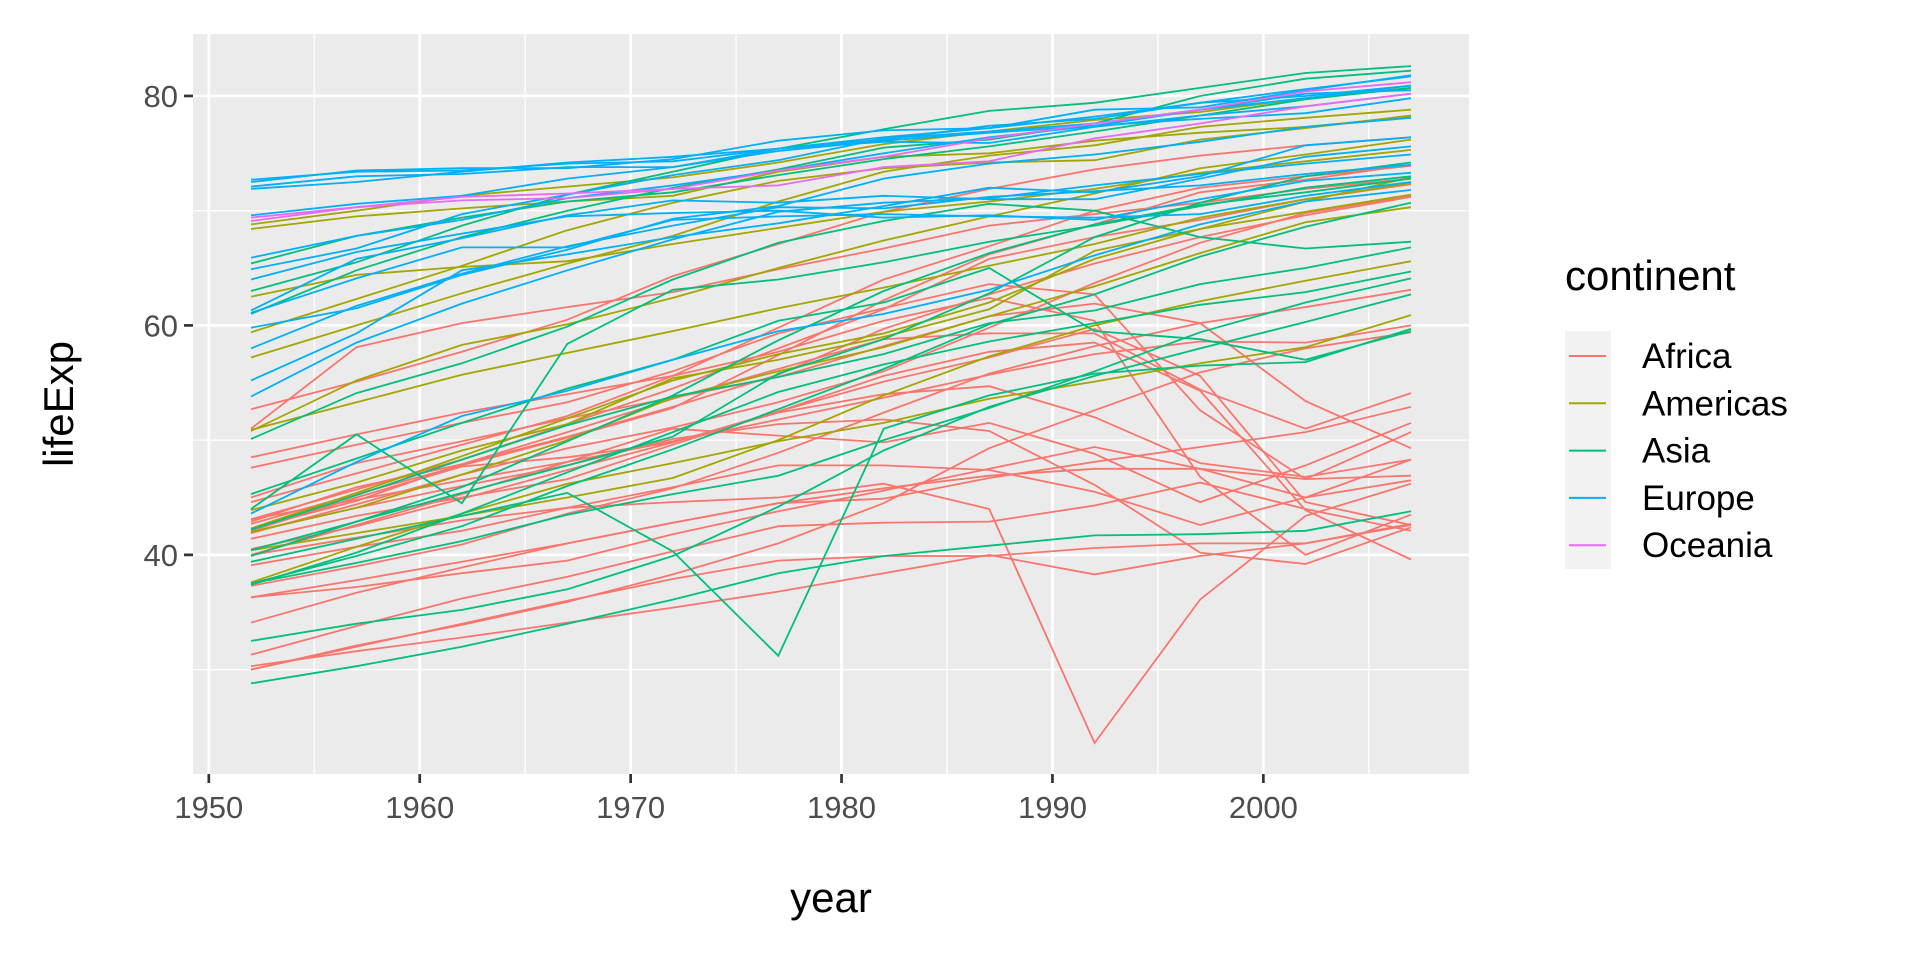 This screenshot has width=1920, height=960. What do you see at coordinates (161, 555) in the screenshot?
I see `y-tick-label: 40` at bounding box center [161, 555].